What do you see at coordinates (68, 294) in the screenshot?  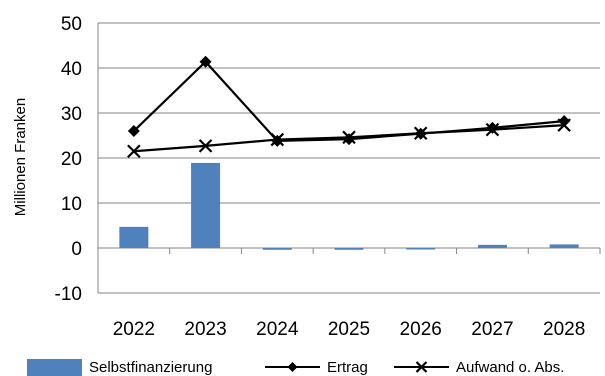 I see `y-tick-label: -10` at bounding box center [68, 294].